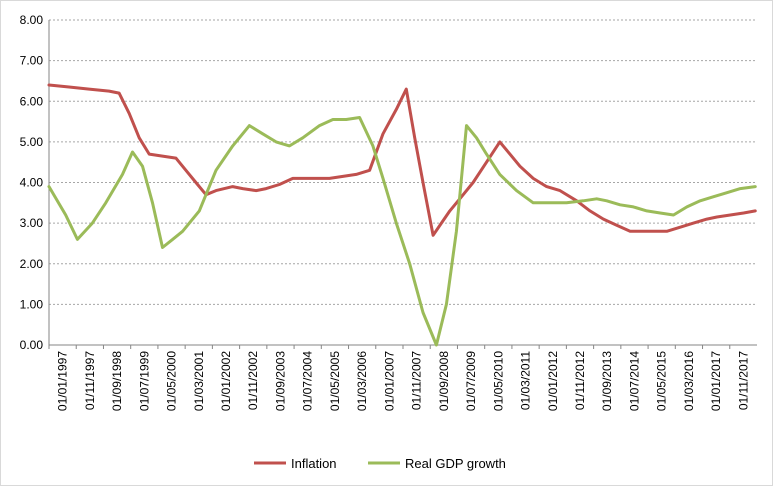  I want to click on x-tick-label: 01/01/2017, so click(716, 381).